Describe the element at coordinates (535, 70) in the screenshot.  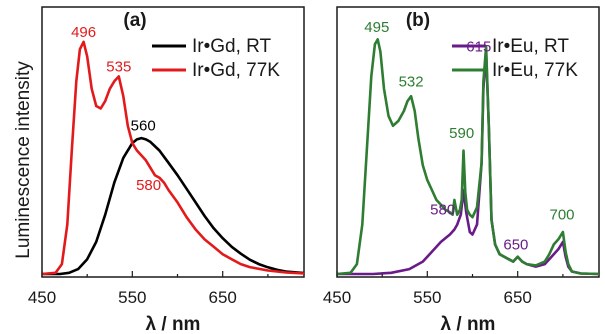
I see `legend-label-ir-eu-77k: Ir•Eu, 77K` at that location.